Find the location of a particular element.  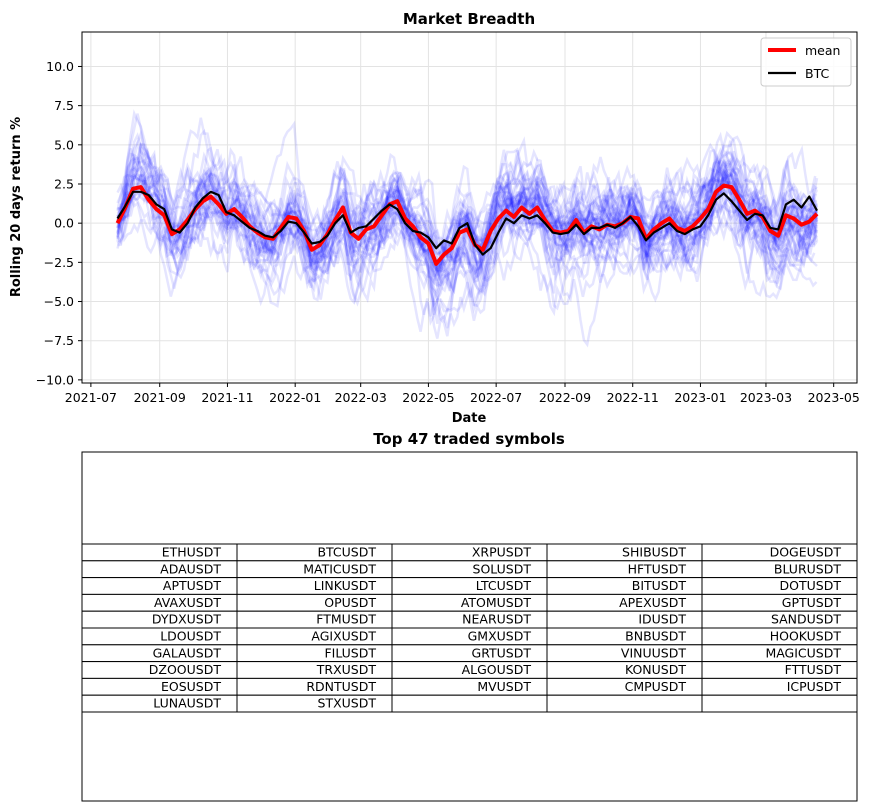

table-cell-text: GMXUSDT is located at coordinates (500, 636).